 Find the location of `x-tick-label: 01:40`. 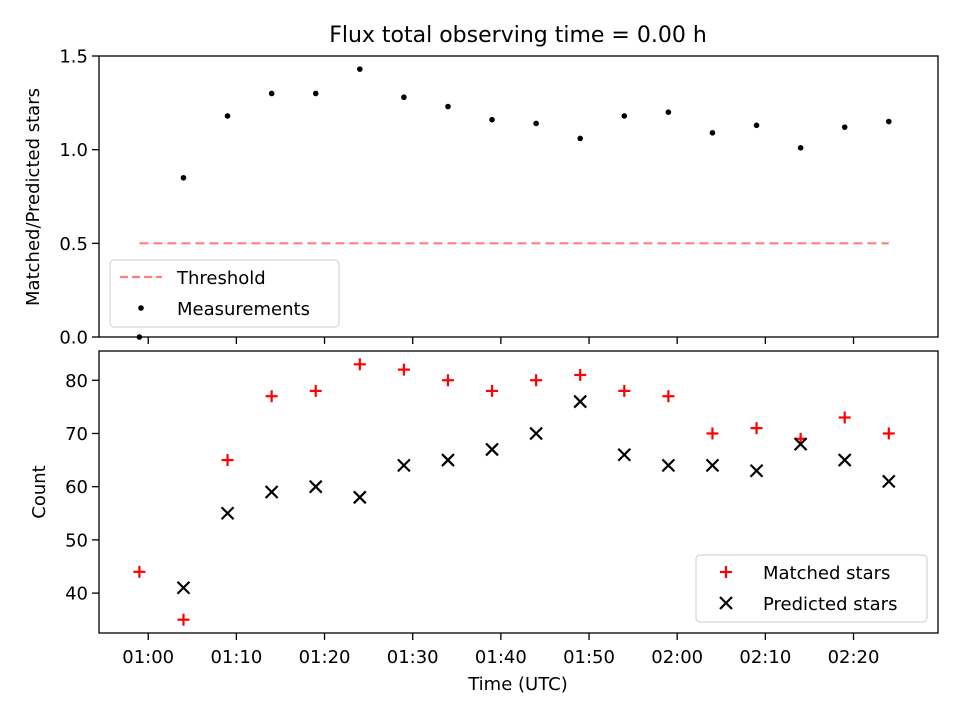

x-tick-label: 01:40 is located at coordinates (501, 657).